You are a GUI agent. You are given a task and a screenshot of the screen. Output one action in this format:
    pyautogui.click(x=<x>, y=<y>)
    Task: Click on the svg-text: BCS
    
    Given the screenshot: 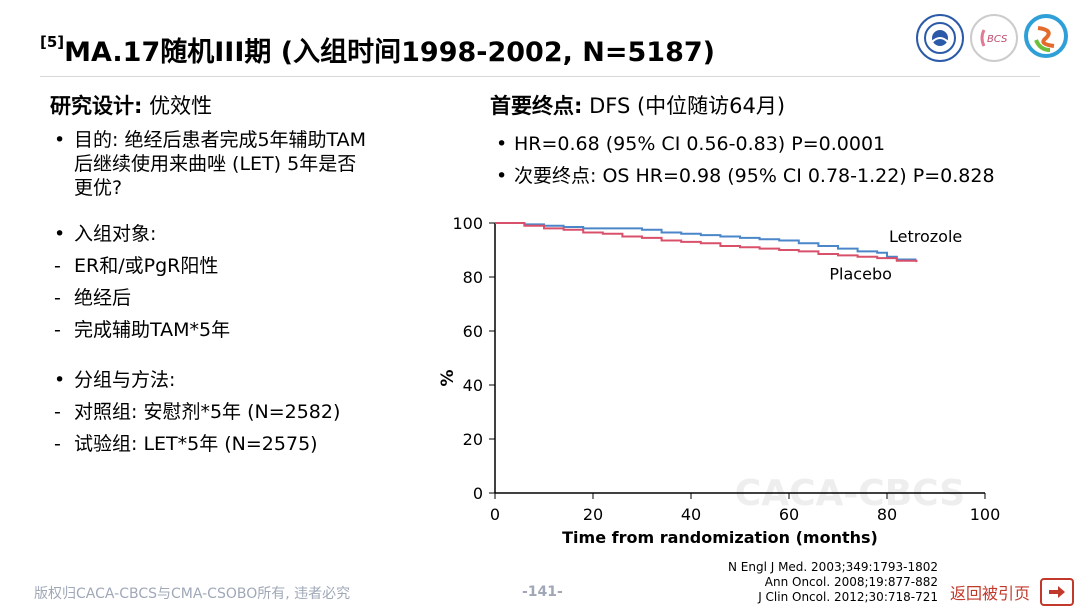 What is the action you would take?
    pyautogui.click(x=997, y=39)
    